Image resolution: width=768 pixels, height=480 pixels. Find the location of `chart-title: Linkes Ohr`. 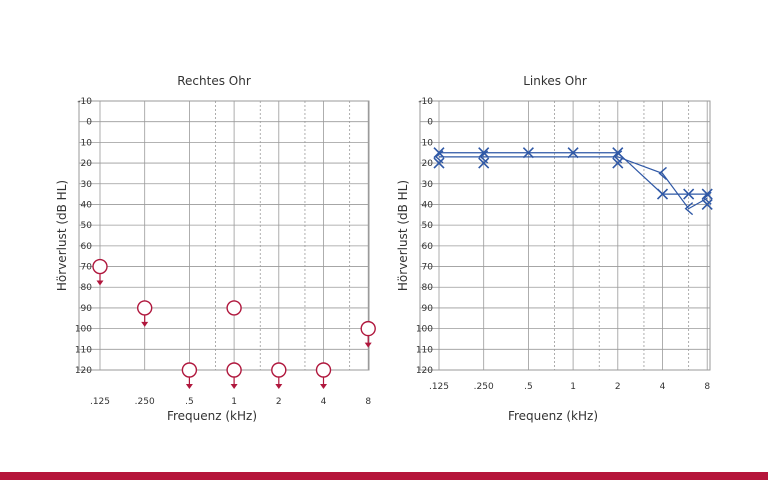

chart-title: Linkes Ohr is located at coordinates (555, 81).